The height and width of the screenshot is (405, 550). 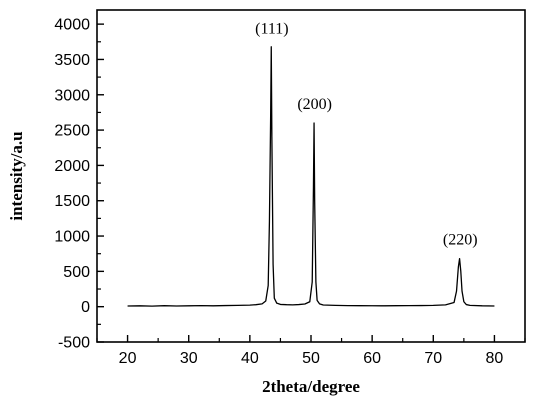 What do you see at coordinates (74, 343) in the screenshot?
I see `y-tick-label-0: -500` at bounding box center [74, 343].